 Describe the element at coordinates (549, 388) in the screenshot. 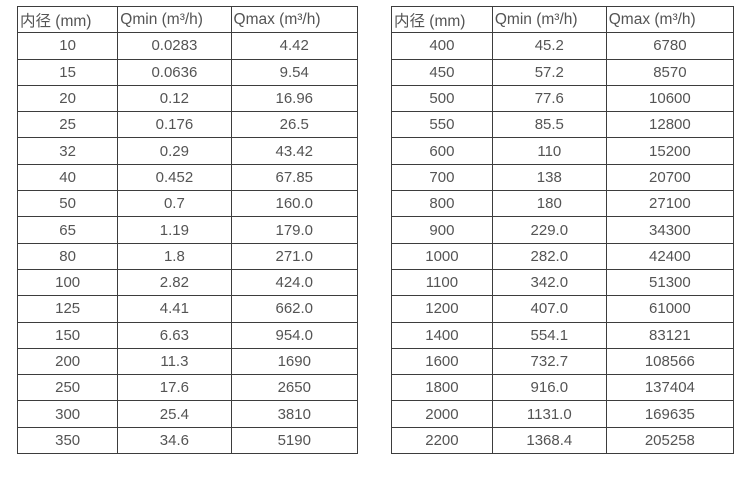

I see `cell-qmin: 916.0` at that location.